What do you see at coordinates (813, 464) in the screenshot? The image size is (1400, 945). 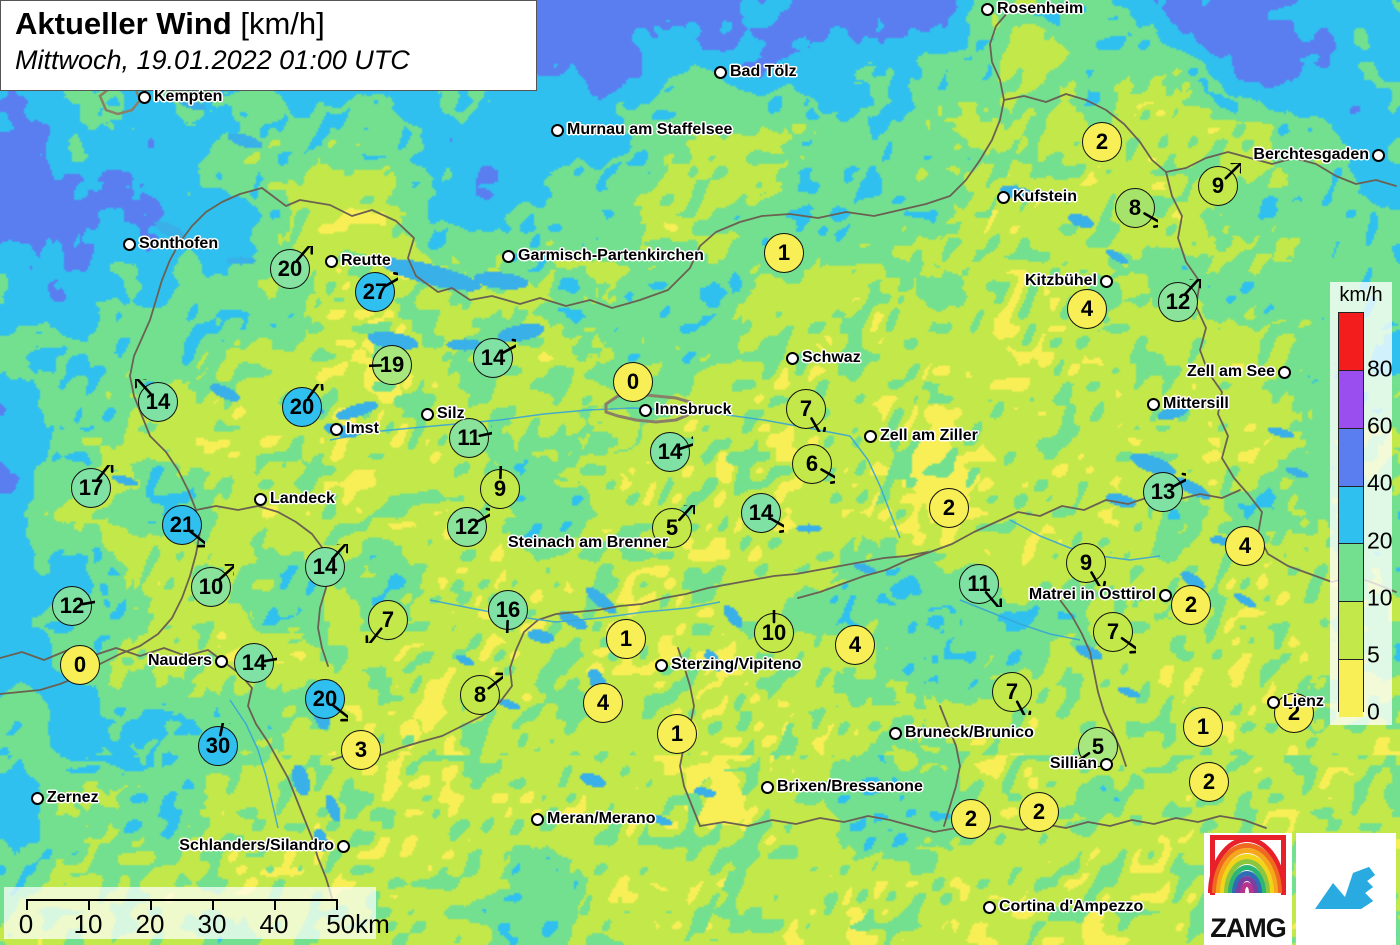 I see `wind-station-marker: 6` at bounding box center [813, 464].